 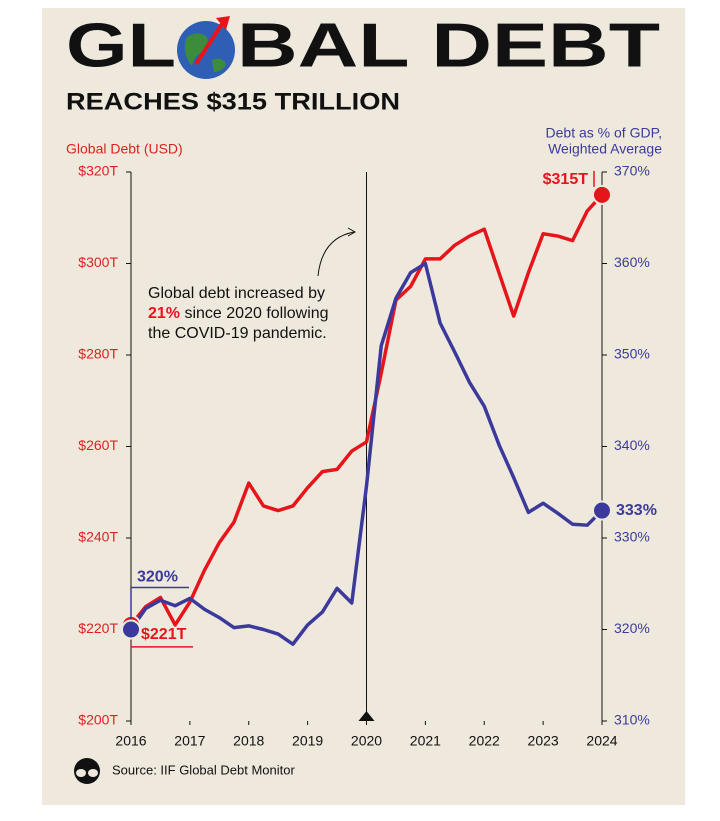 I want to click on annotation: the COVID-19 pandemic., so click(x=237, y=333).